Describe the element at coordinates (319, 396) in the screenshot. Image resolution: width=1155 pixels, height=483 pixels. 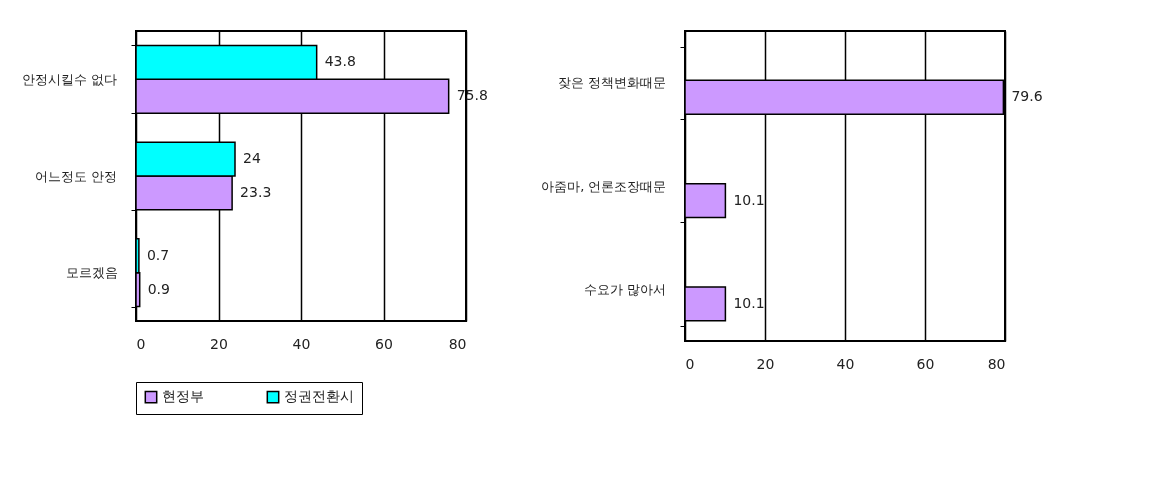
I see `legend-label: 정권전환시` at that location.